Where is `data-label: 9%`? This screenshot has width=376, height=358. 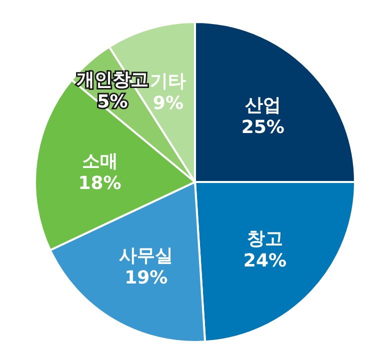 data-label: 9% is located at coordinates (168, 103).